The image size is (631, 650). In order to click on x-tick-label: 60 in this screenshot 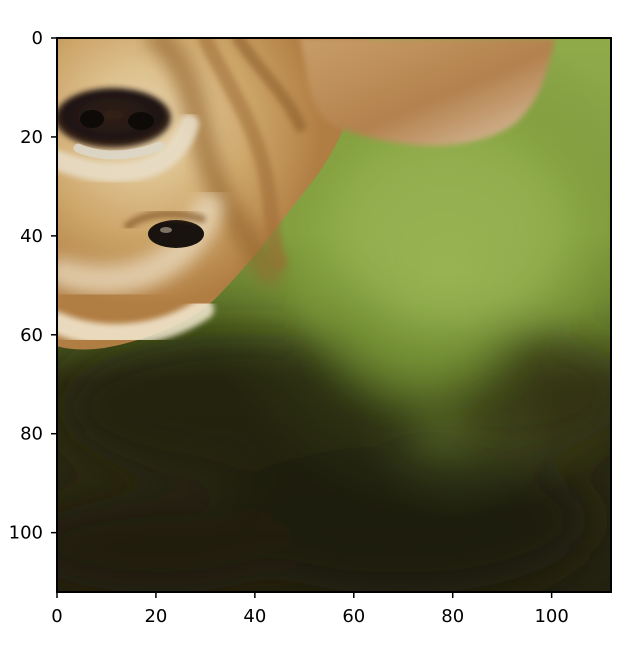, I will do `click(353, 616)`.